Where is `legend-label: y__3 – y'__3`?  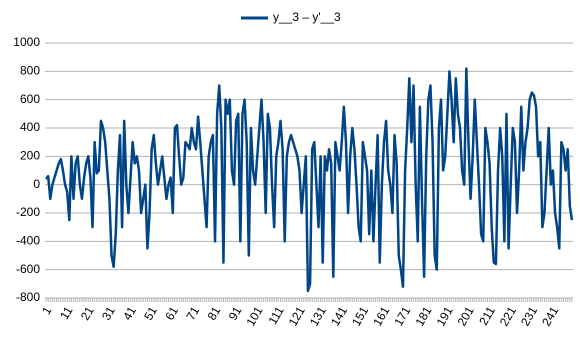
legend-label: y__3 – y'__3 is located at coordinates (307, 17).